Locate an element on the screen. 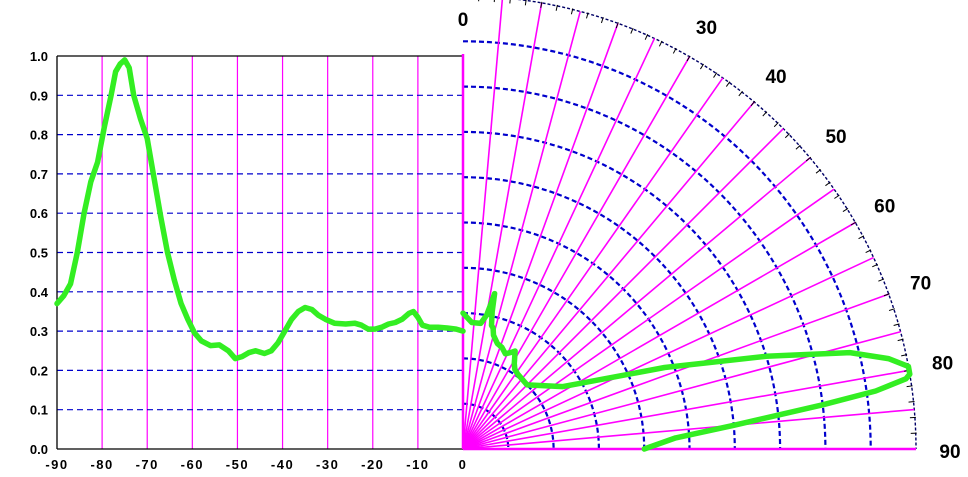 Image resolution: width=968 pixels, height=477 pixels. x-tick-label: -80 is located at coordinates (101, 464).